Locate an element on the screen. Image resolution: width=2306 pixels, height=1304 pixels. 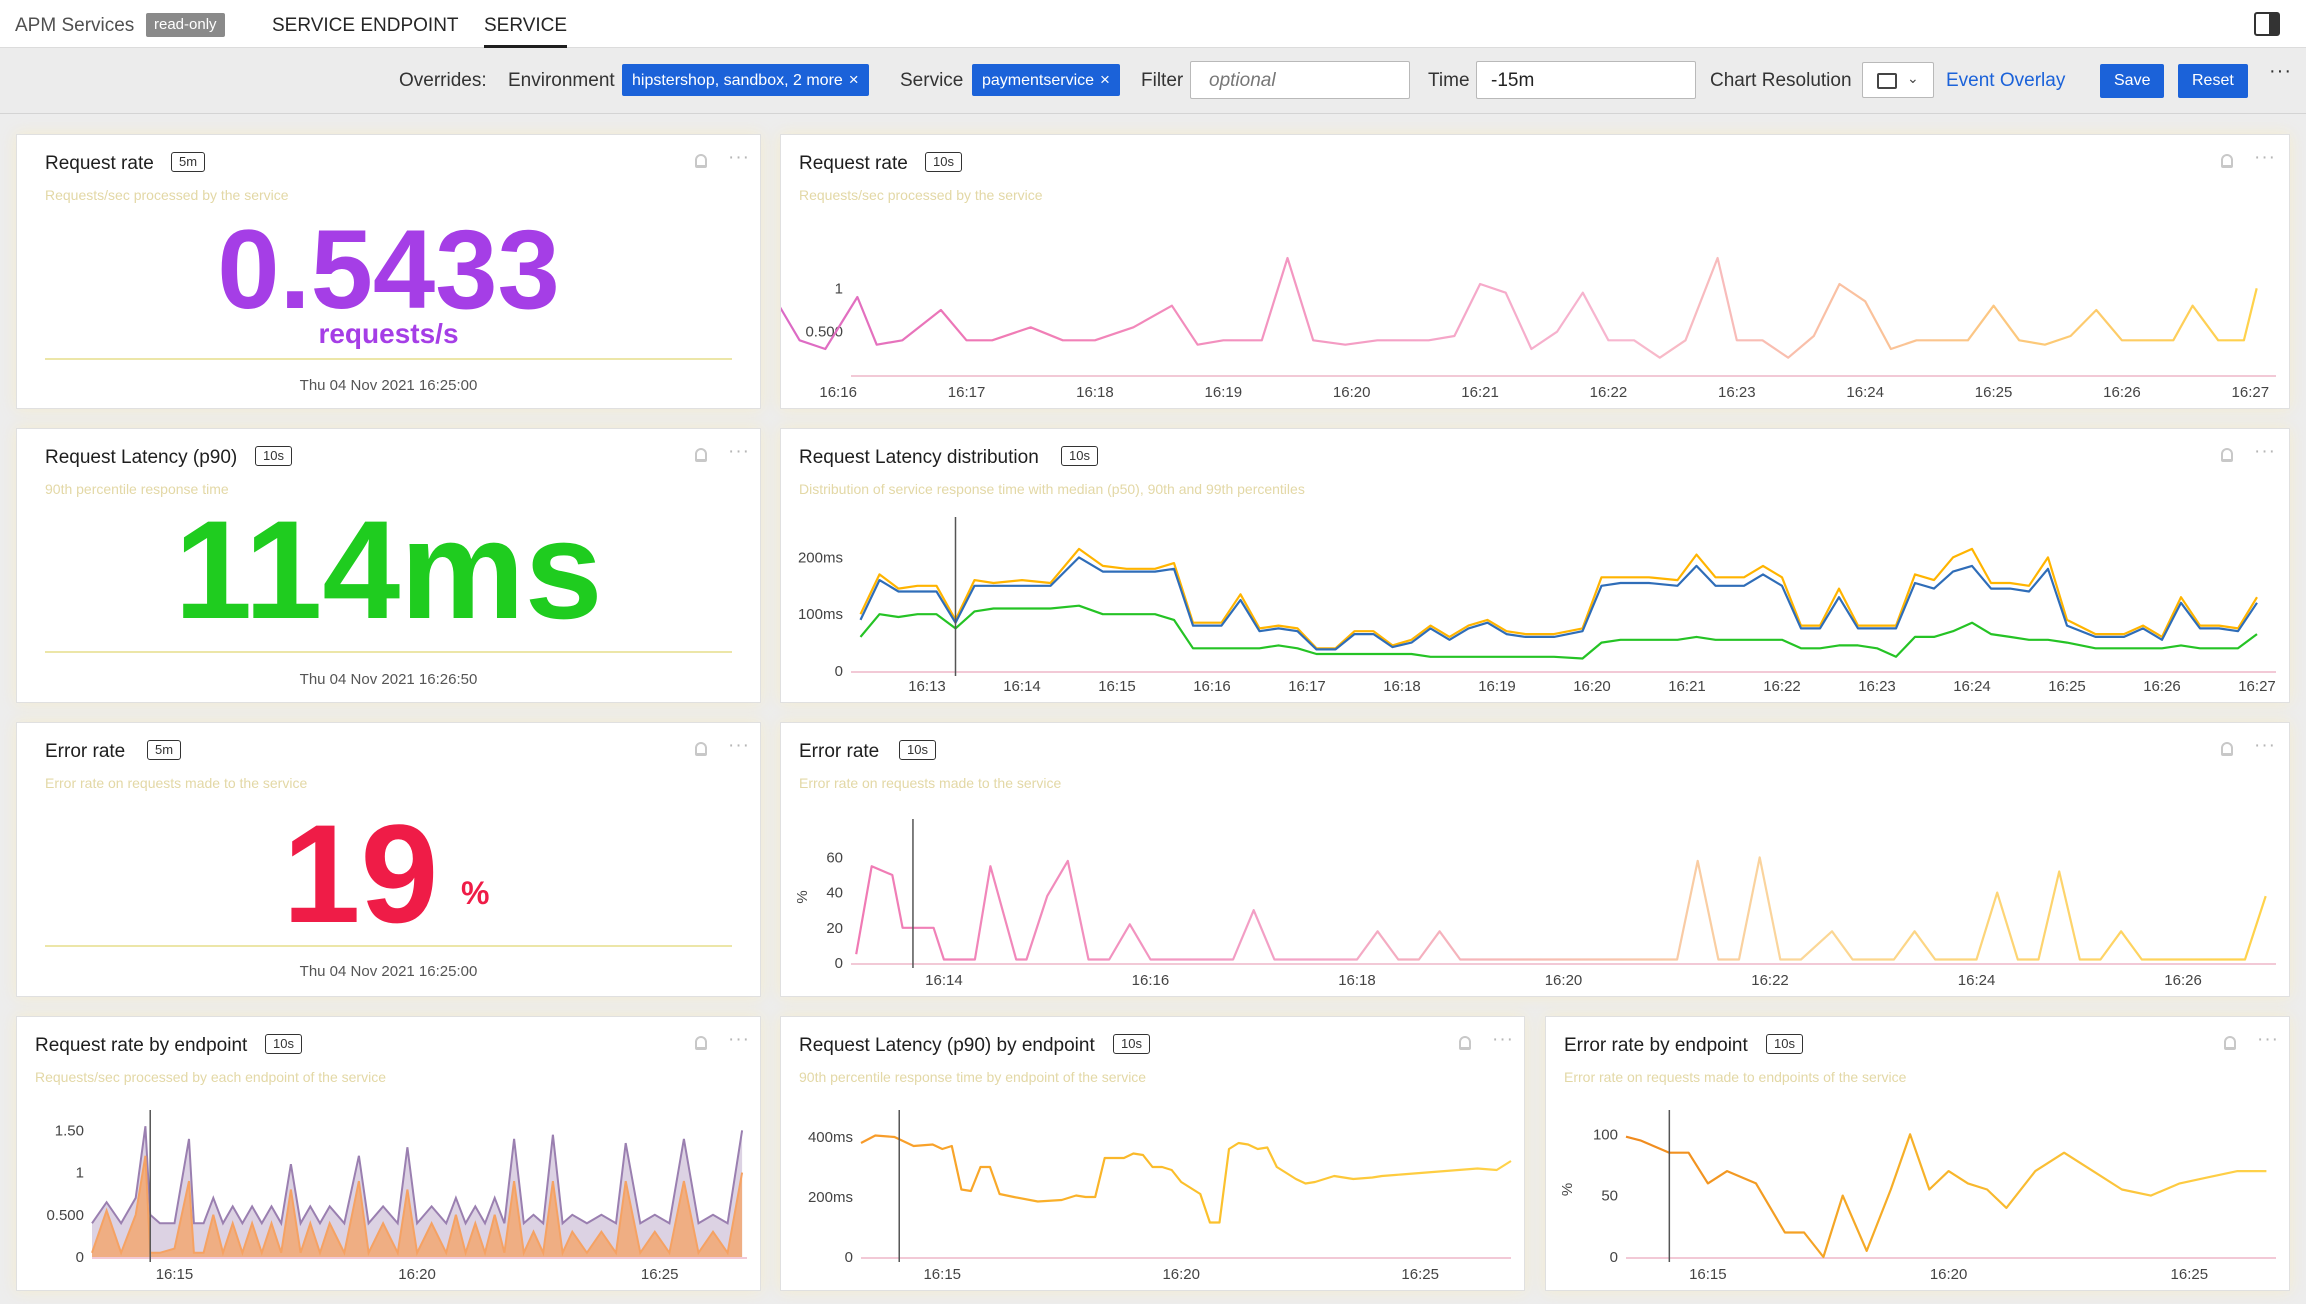
series-line-endpoint is located at coordinates (417, 1206).